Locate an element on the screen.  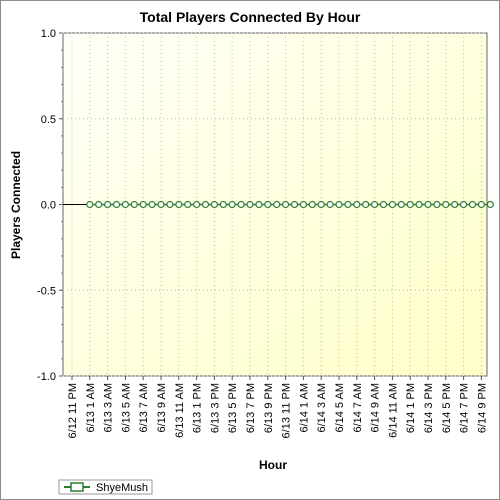
y-tick-label: 1.0 is located at coordinates (48, 34).